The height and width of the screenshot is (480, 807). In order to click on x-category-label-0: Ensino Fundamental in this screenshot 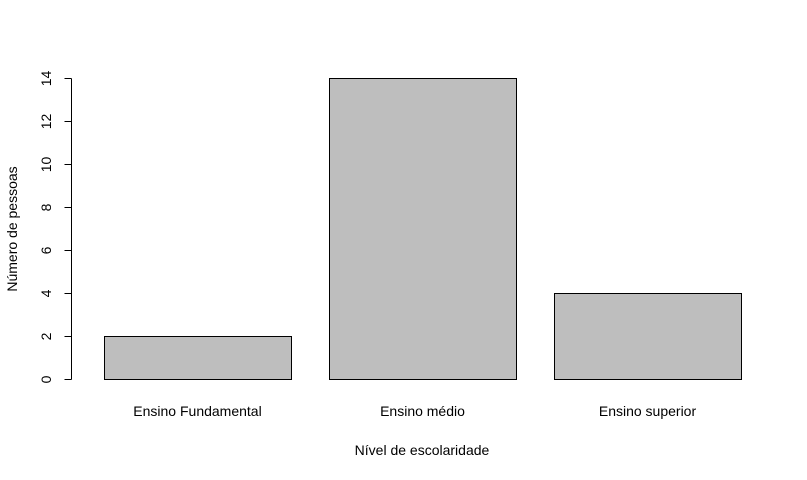, I will do `click(197, 411)`.